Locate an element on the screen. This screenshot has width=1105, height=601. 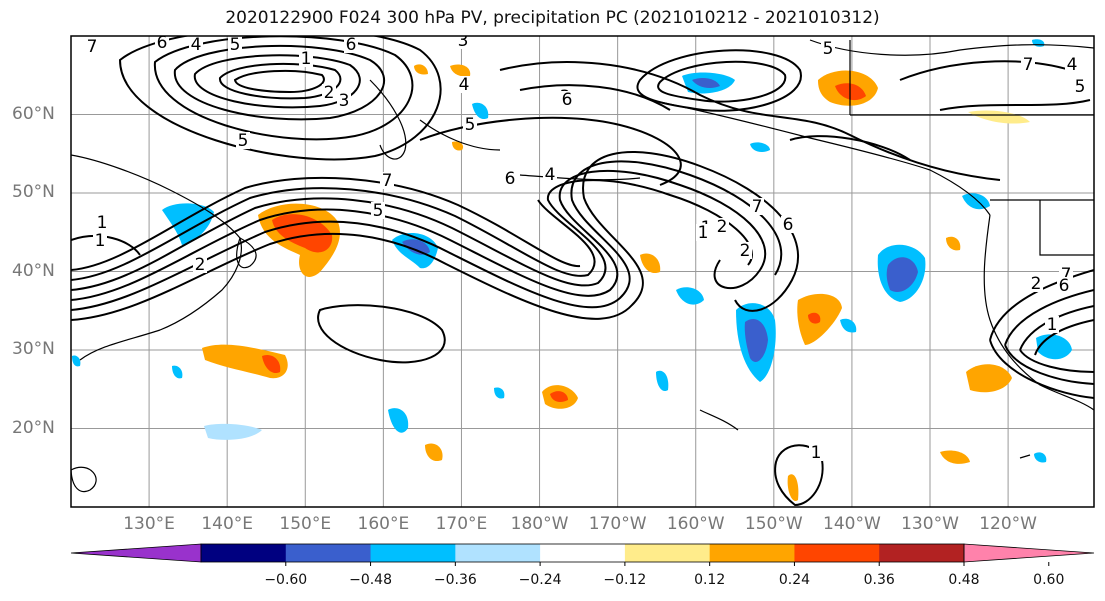
colorbar-tick-label: −0.24 is located at coordinates (540, 580).